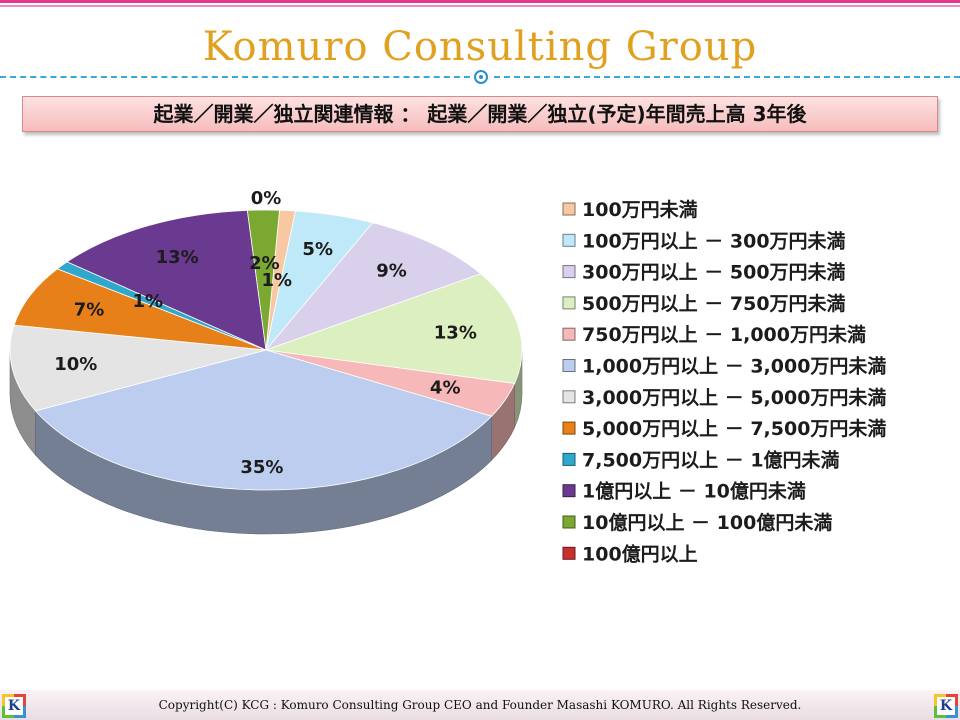 Image resolution: width=960 pixels, height=720 pixels. Describe the element at coordinates (276, 280) in the screenshot. I see `data-label-0: 1%` at that location.